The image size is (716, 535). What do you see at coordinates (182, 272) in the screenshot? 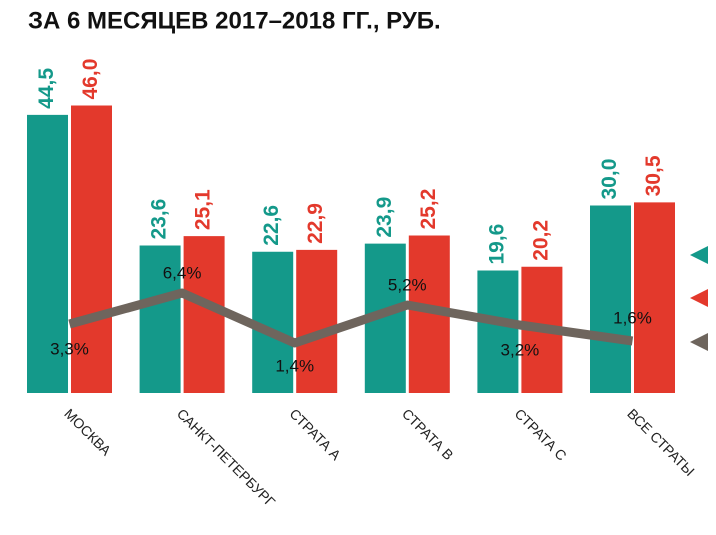
I see `line-label: 6,4%` at bounding box center [182, 272].